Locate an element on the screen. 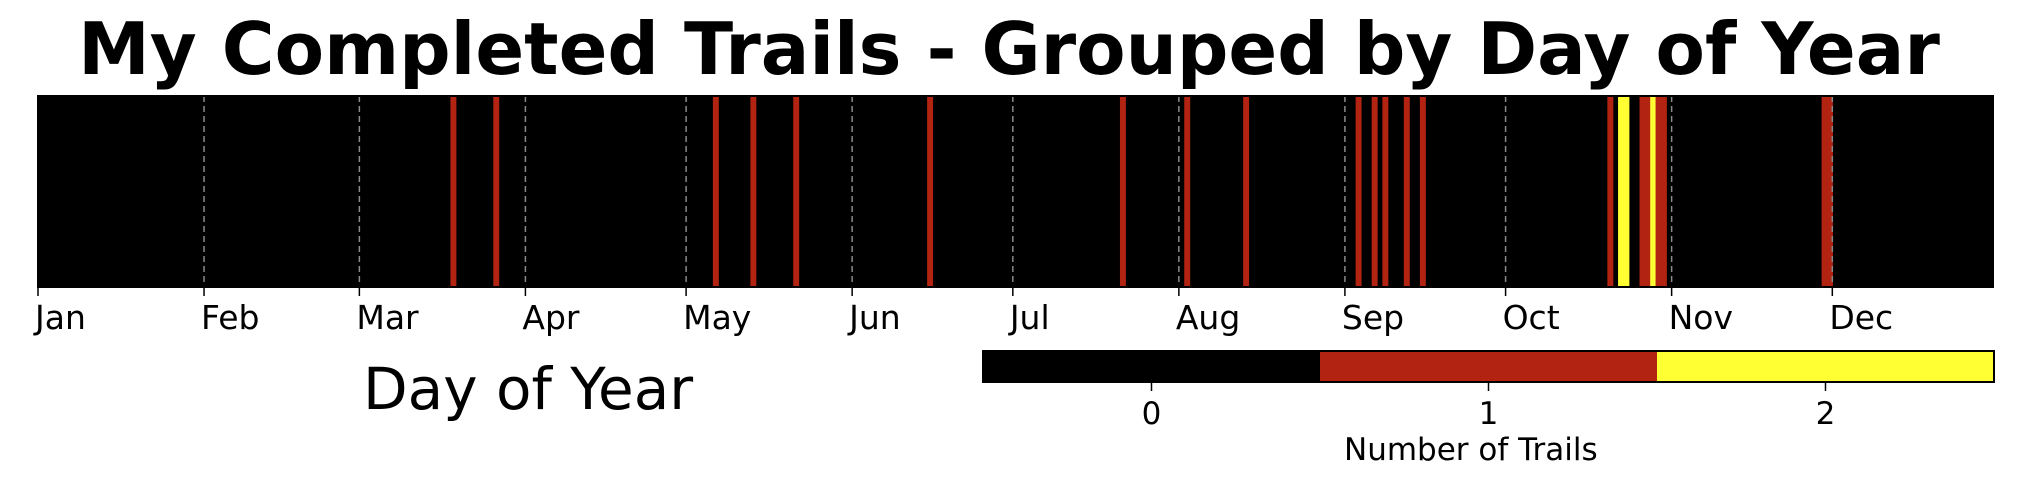 The image size is (2018, 504). month-tick-label: Jan is located at coordinates (59, 317).